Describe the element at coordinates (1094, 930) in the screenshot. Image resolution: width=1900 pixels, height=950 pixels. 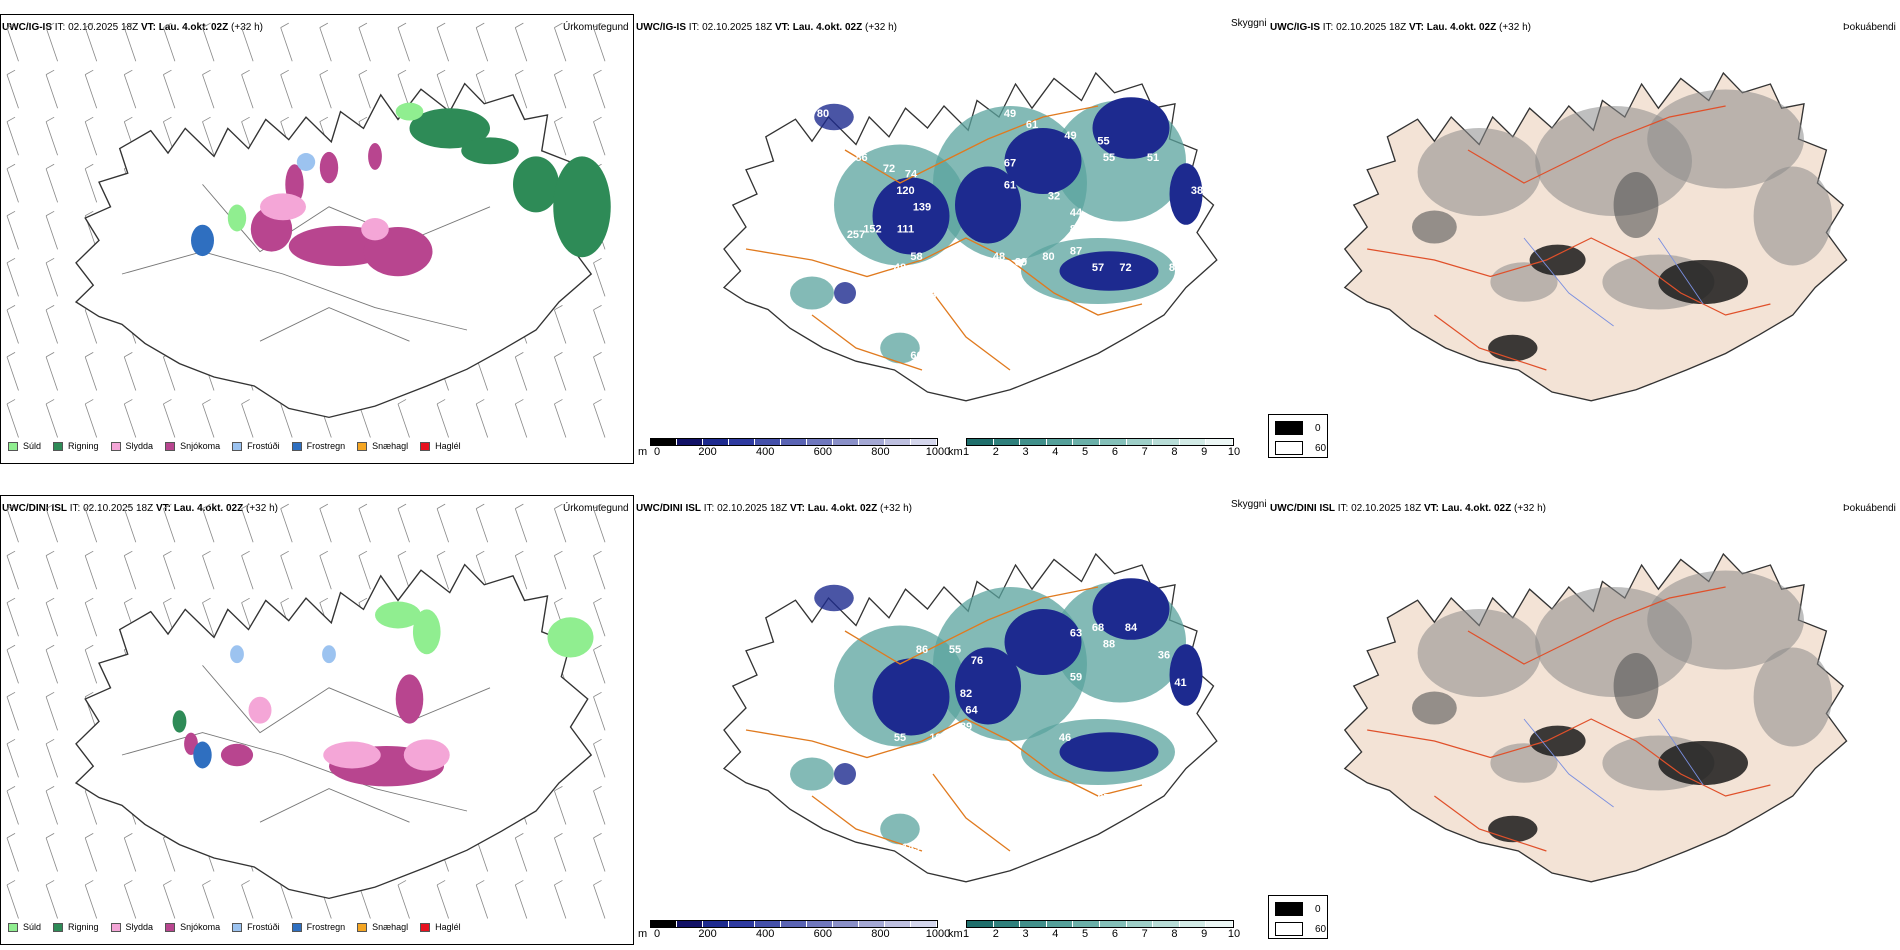
I see `cbar-km-colorbar: km 1 2 3 4 5 6 7 8 9 10` at that location.